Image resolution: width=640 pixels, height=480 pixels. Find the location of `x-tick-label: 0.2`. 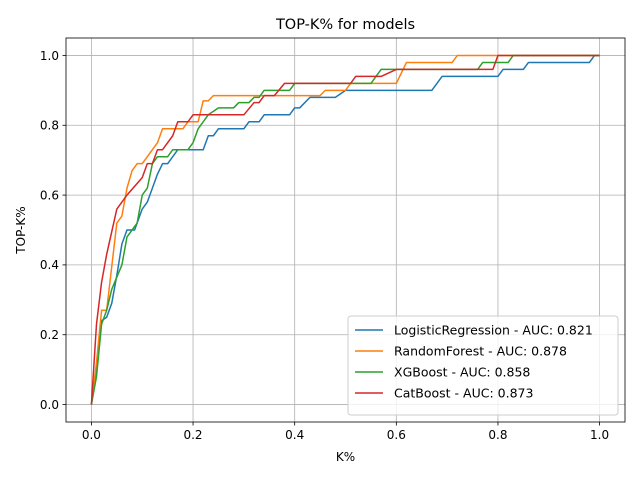

x-tick-label: 0.2 is located at coordinates (192, 435).